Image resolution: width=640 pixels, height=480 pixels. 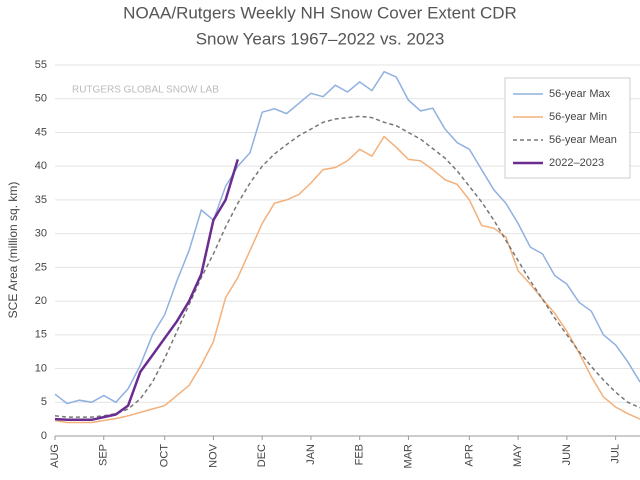 What do you see at coordinates (262, 455) in the screenshot?
I see `x-tick-label: DEC` at bounding box center [262, 455].